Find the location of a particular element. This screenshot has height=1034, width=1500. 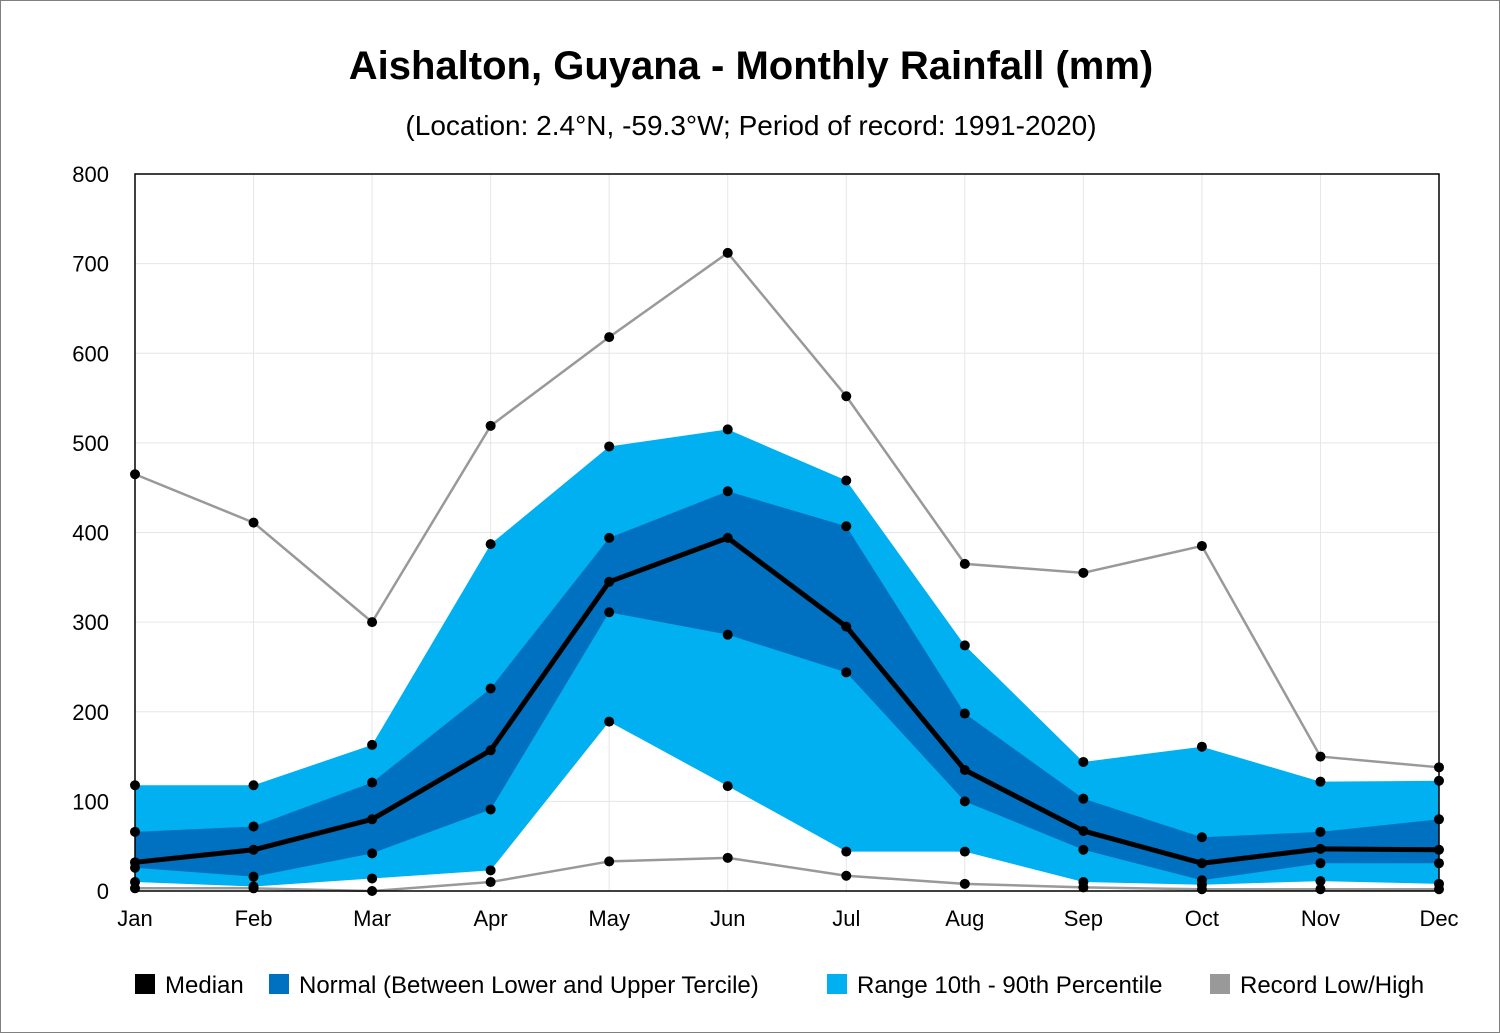

x-tick-label-jun: Jun is located at coordinates (727, 918).